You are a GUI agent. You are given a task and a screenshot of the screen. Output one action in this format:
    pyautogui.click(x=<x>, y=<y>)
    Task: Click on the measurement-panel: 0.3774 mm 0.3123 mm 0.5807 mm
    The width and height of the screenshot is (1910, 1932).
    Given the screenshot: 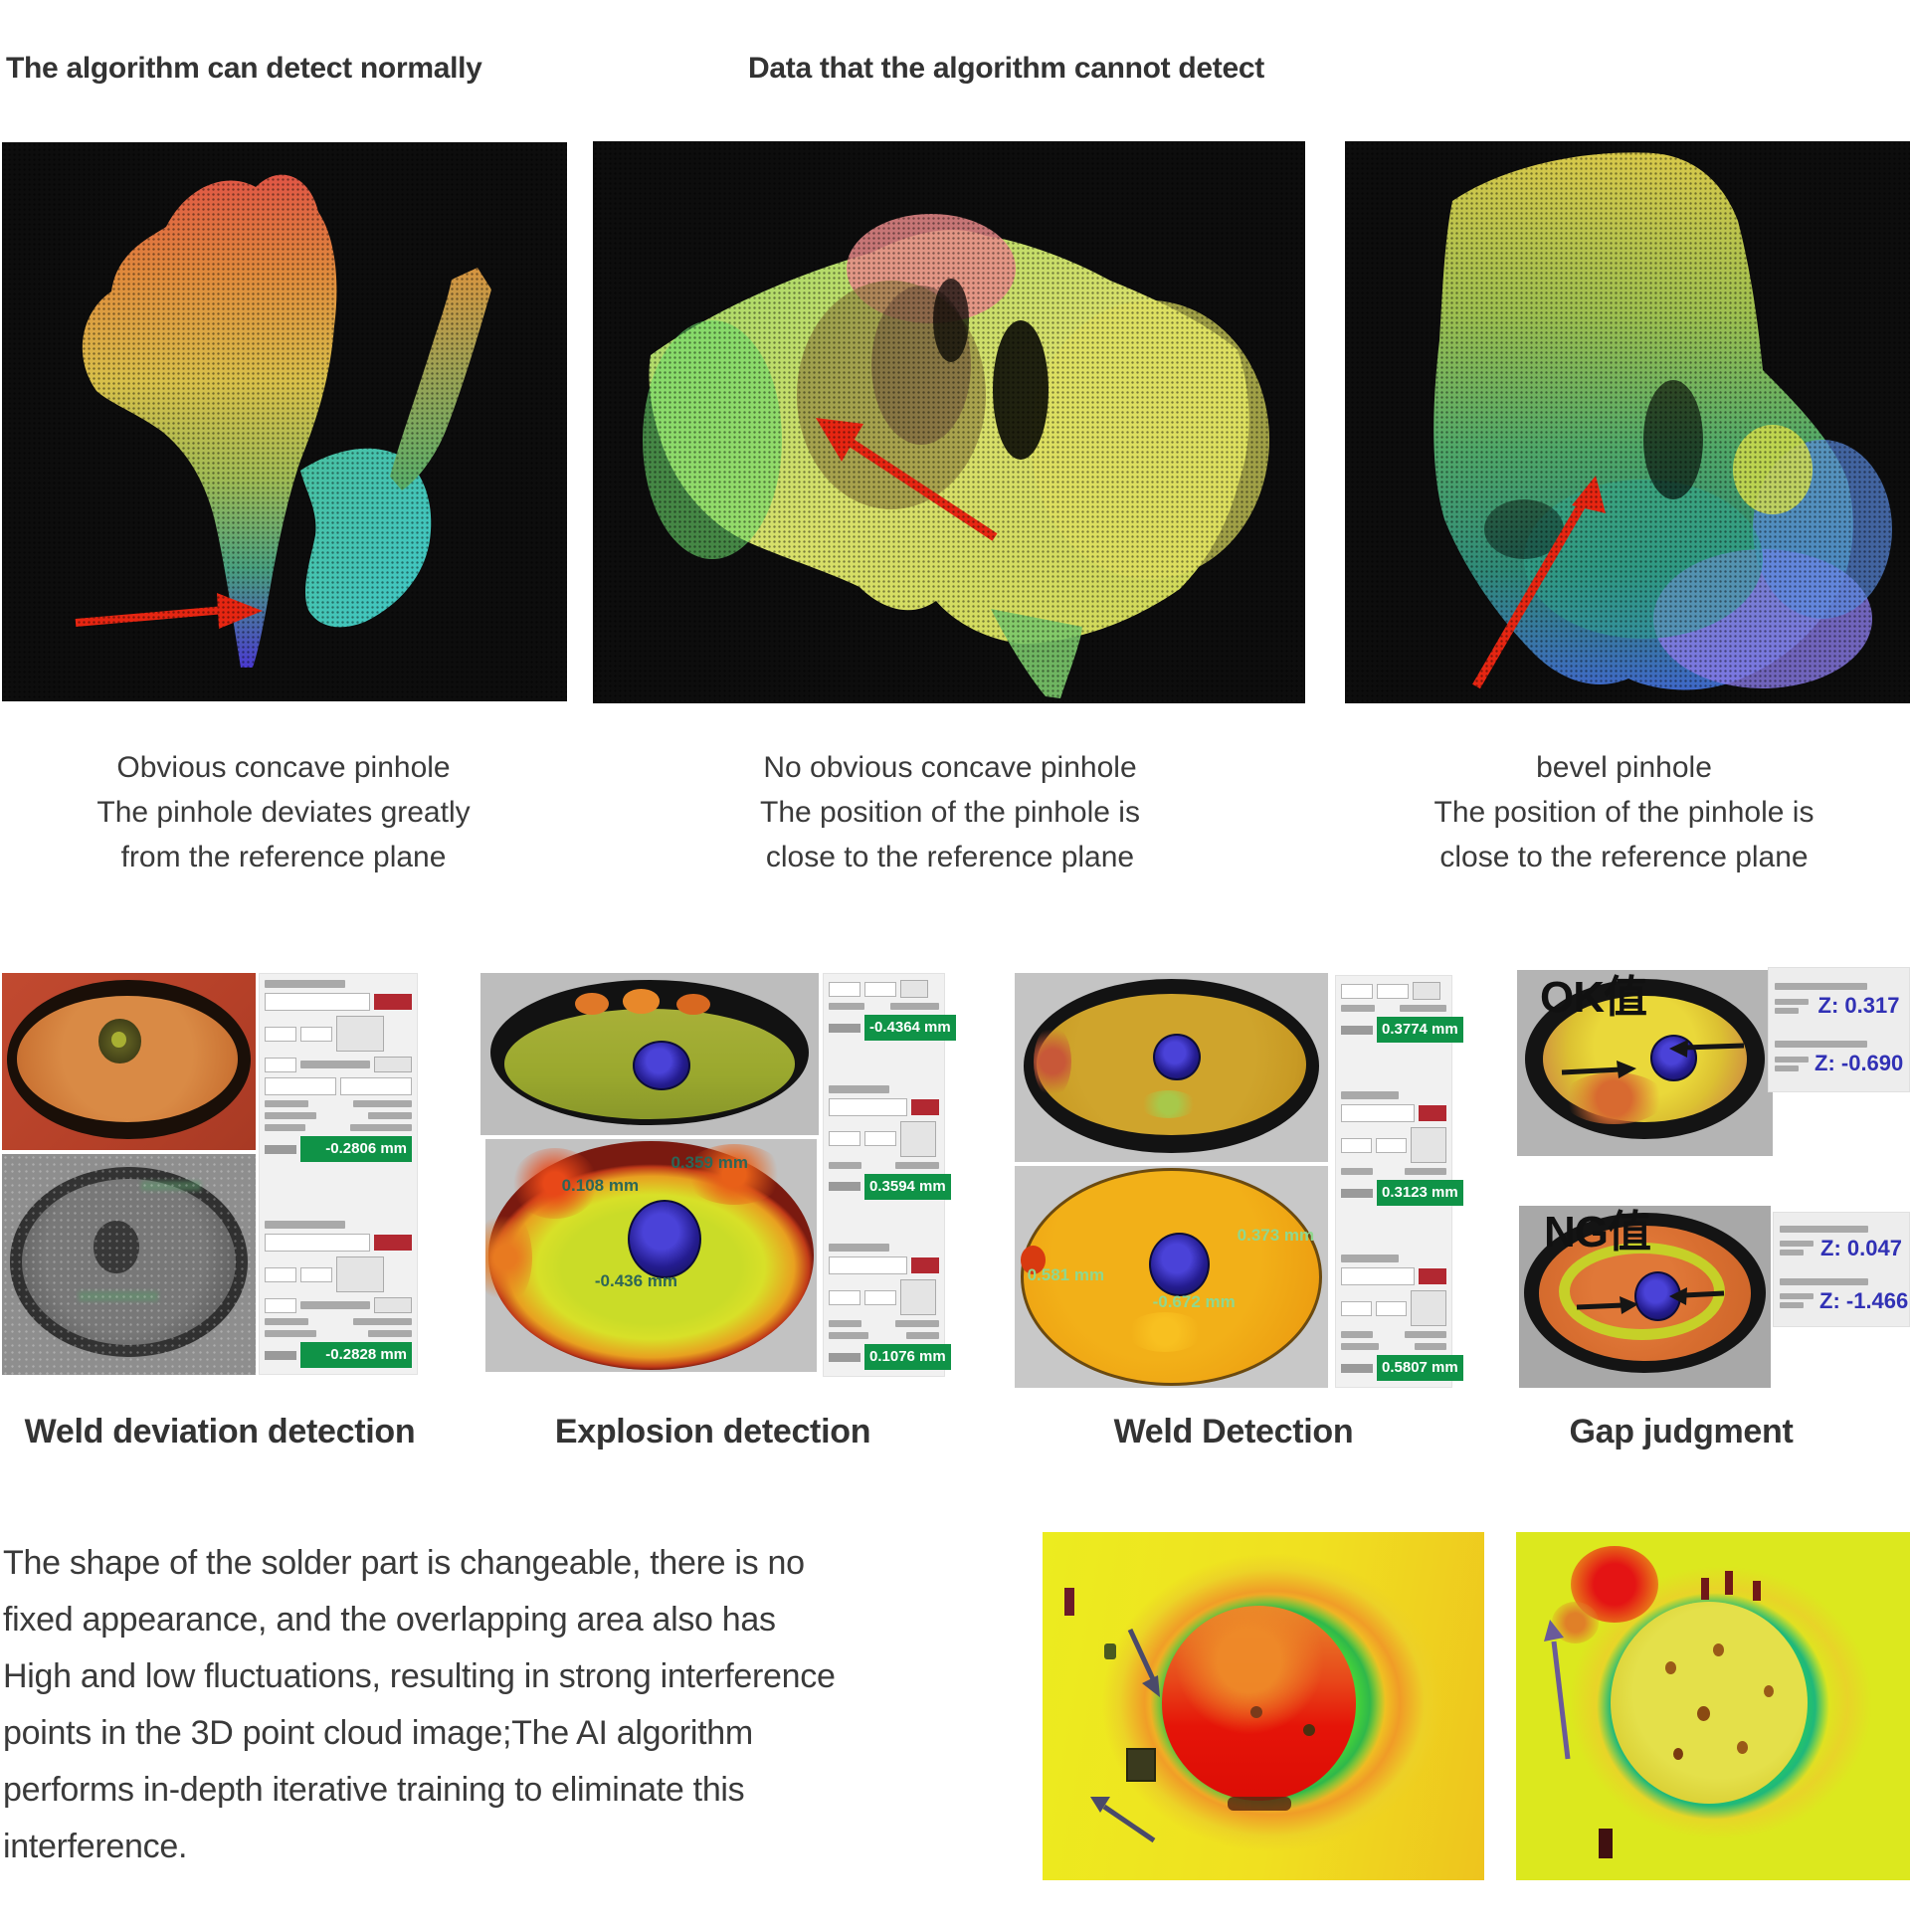 What is the action you would take?
    pyautogui.click(x=1399, y=1181)
    